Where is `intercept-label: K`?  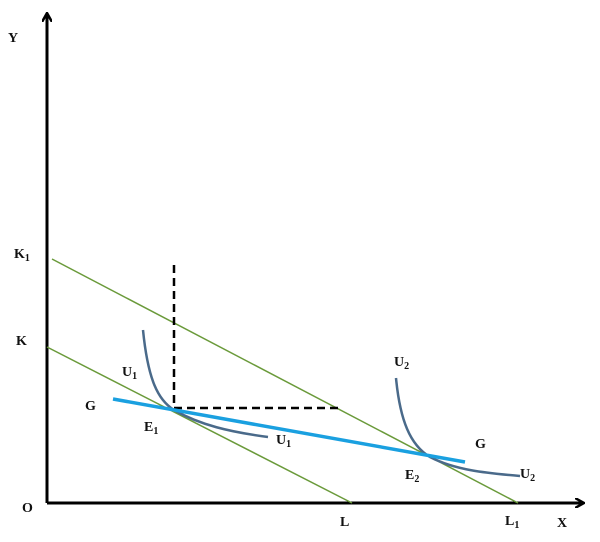
intercept-label: K is located at coordinates (21, 341).